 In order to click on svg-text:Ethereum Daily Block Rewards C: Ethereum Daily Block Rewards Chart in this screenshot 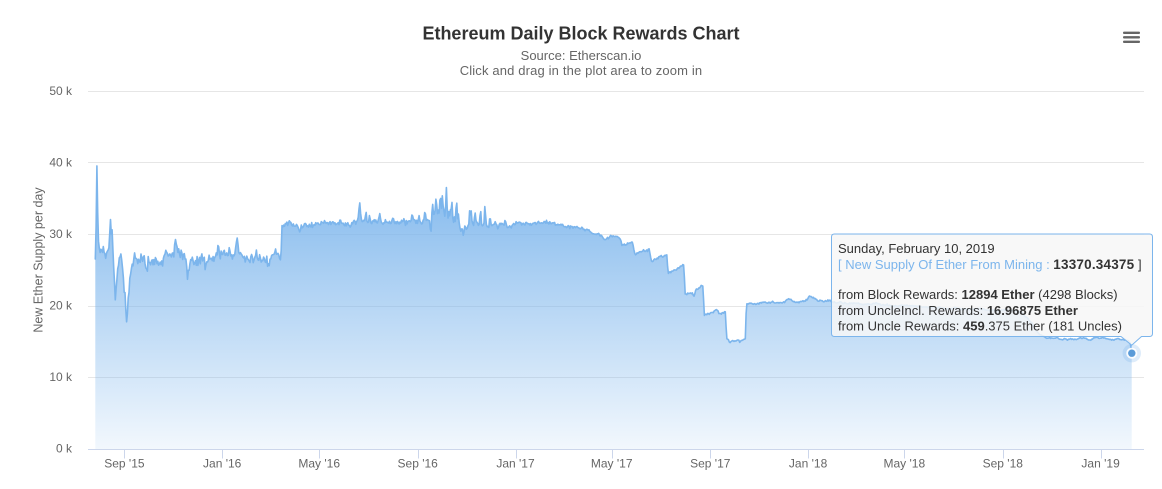, I will do `click(580, 34)`.